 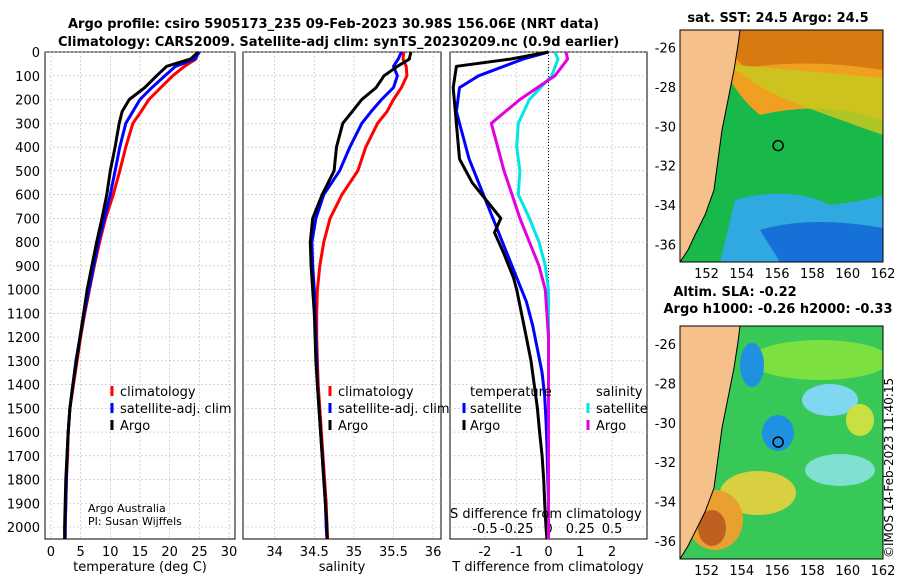 What do you see at coordinates (27, 124) in the screenshot?
I see `pressure-tick-label: 300` at bounding box center [27, 124].